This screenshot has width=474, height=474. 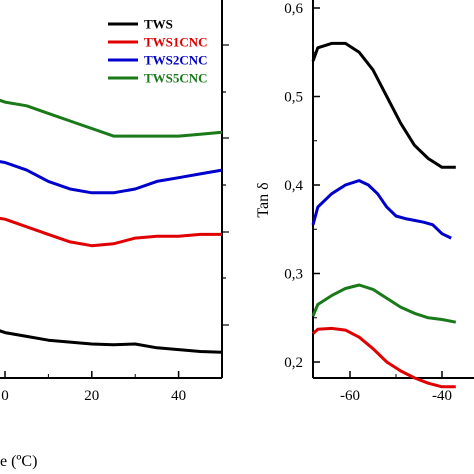 What do you see at coordinates (293, 9) in the screenshot?
I see `right-y-tick-label: 0,6` at bounding box center [293, 9].